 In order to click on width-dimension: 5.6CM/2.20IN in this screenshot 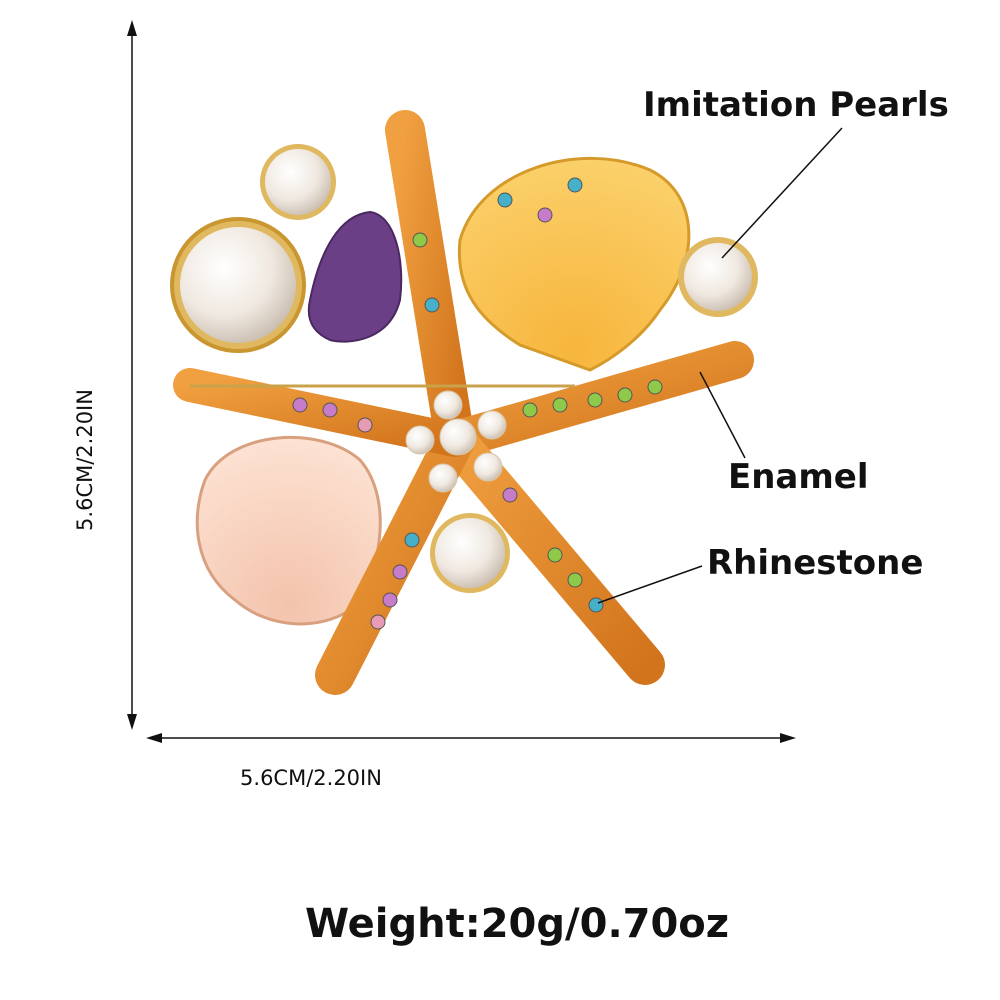, I will do `click(311, 778)`.